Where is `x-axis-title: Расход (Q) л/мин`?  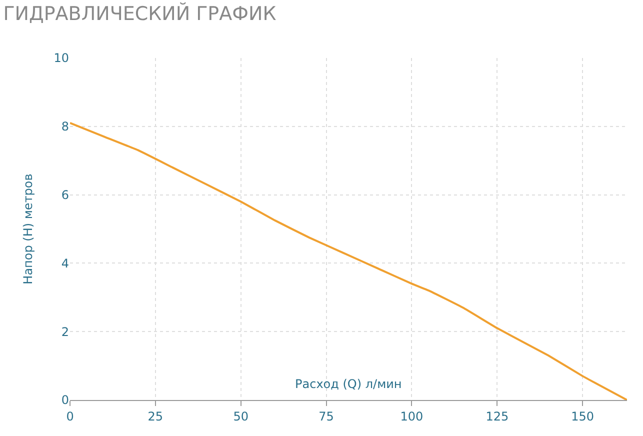 x-axis-title: Расход (Q) л/мин is located at coordinates (348, 384).